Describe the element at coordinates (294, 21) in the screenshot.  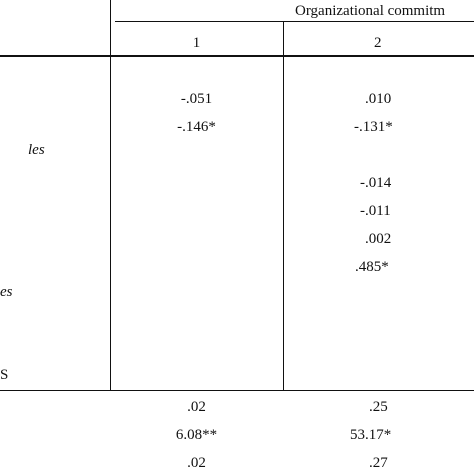
I see `top-divider` at that location.